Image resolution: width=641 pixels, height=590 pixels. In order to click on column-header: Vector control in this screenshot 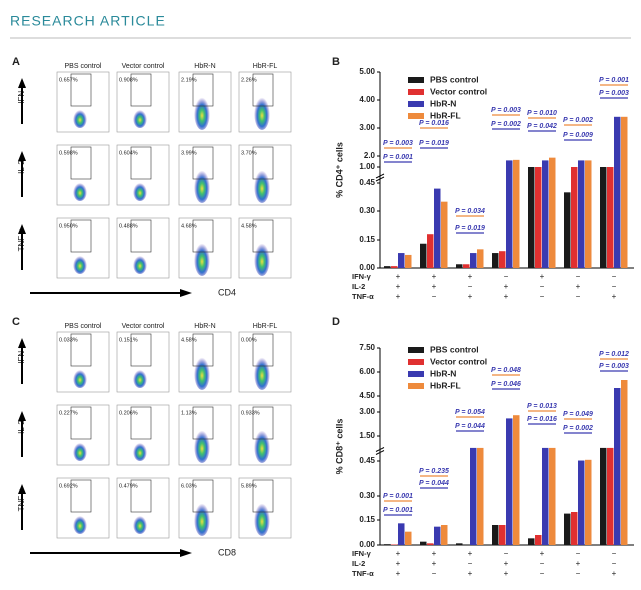, I will do `click(143, 326)`.